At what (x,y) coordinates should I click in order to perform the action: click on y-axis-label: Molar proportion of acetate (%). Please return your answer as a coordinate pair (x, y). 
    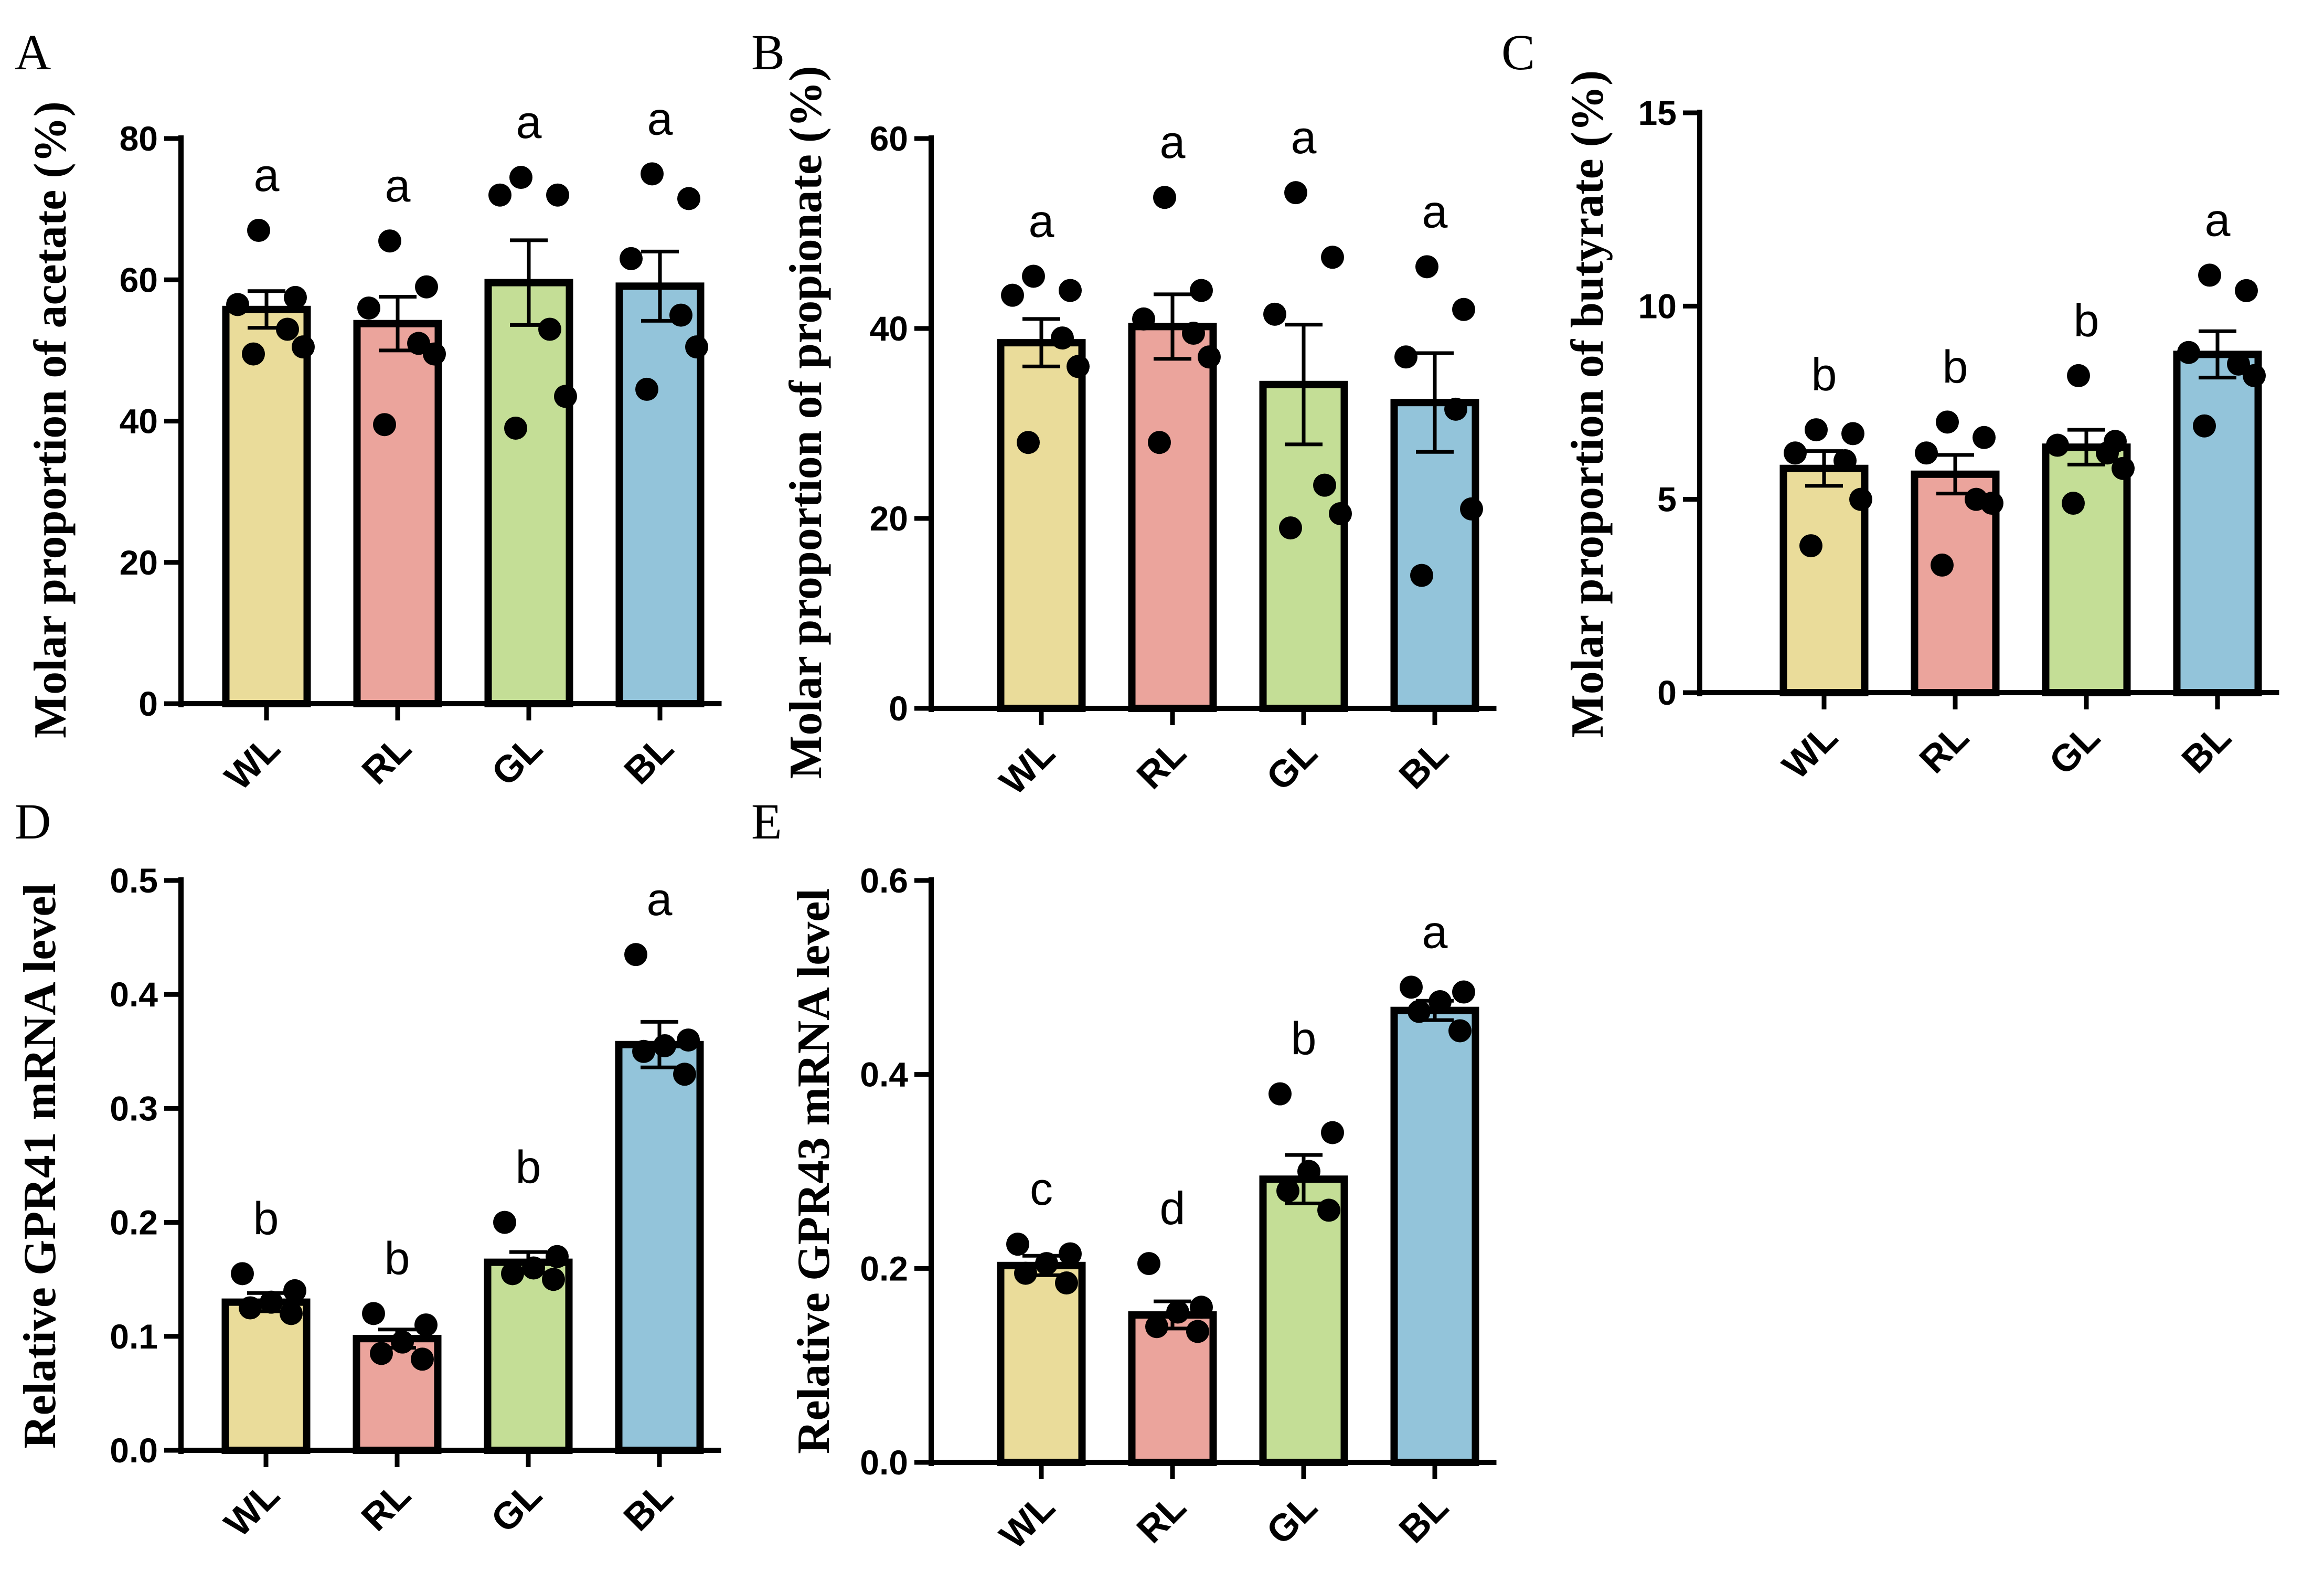
    Looking at the image, I should click on (50, 419).